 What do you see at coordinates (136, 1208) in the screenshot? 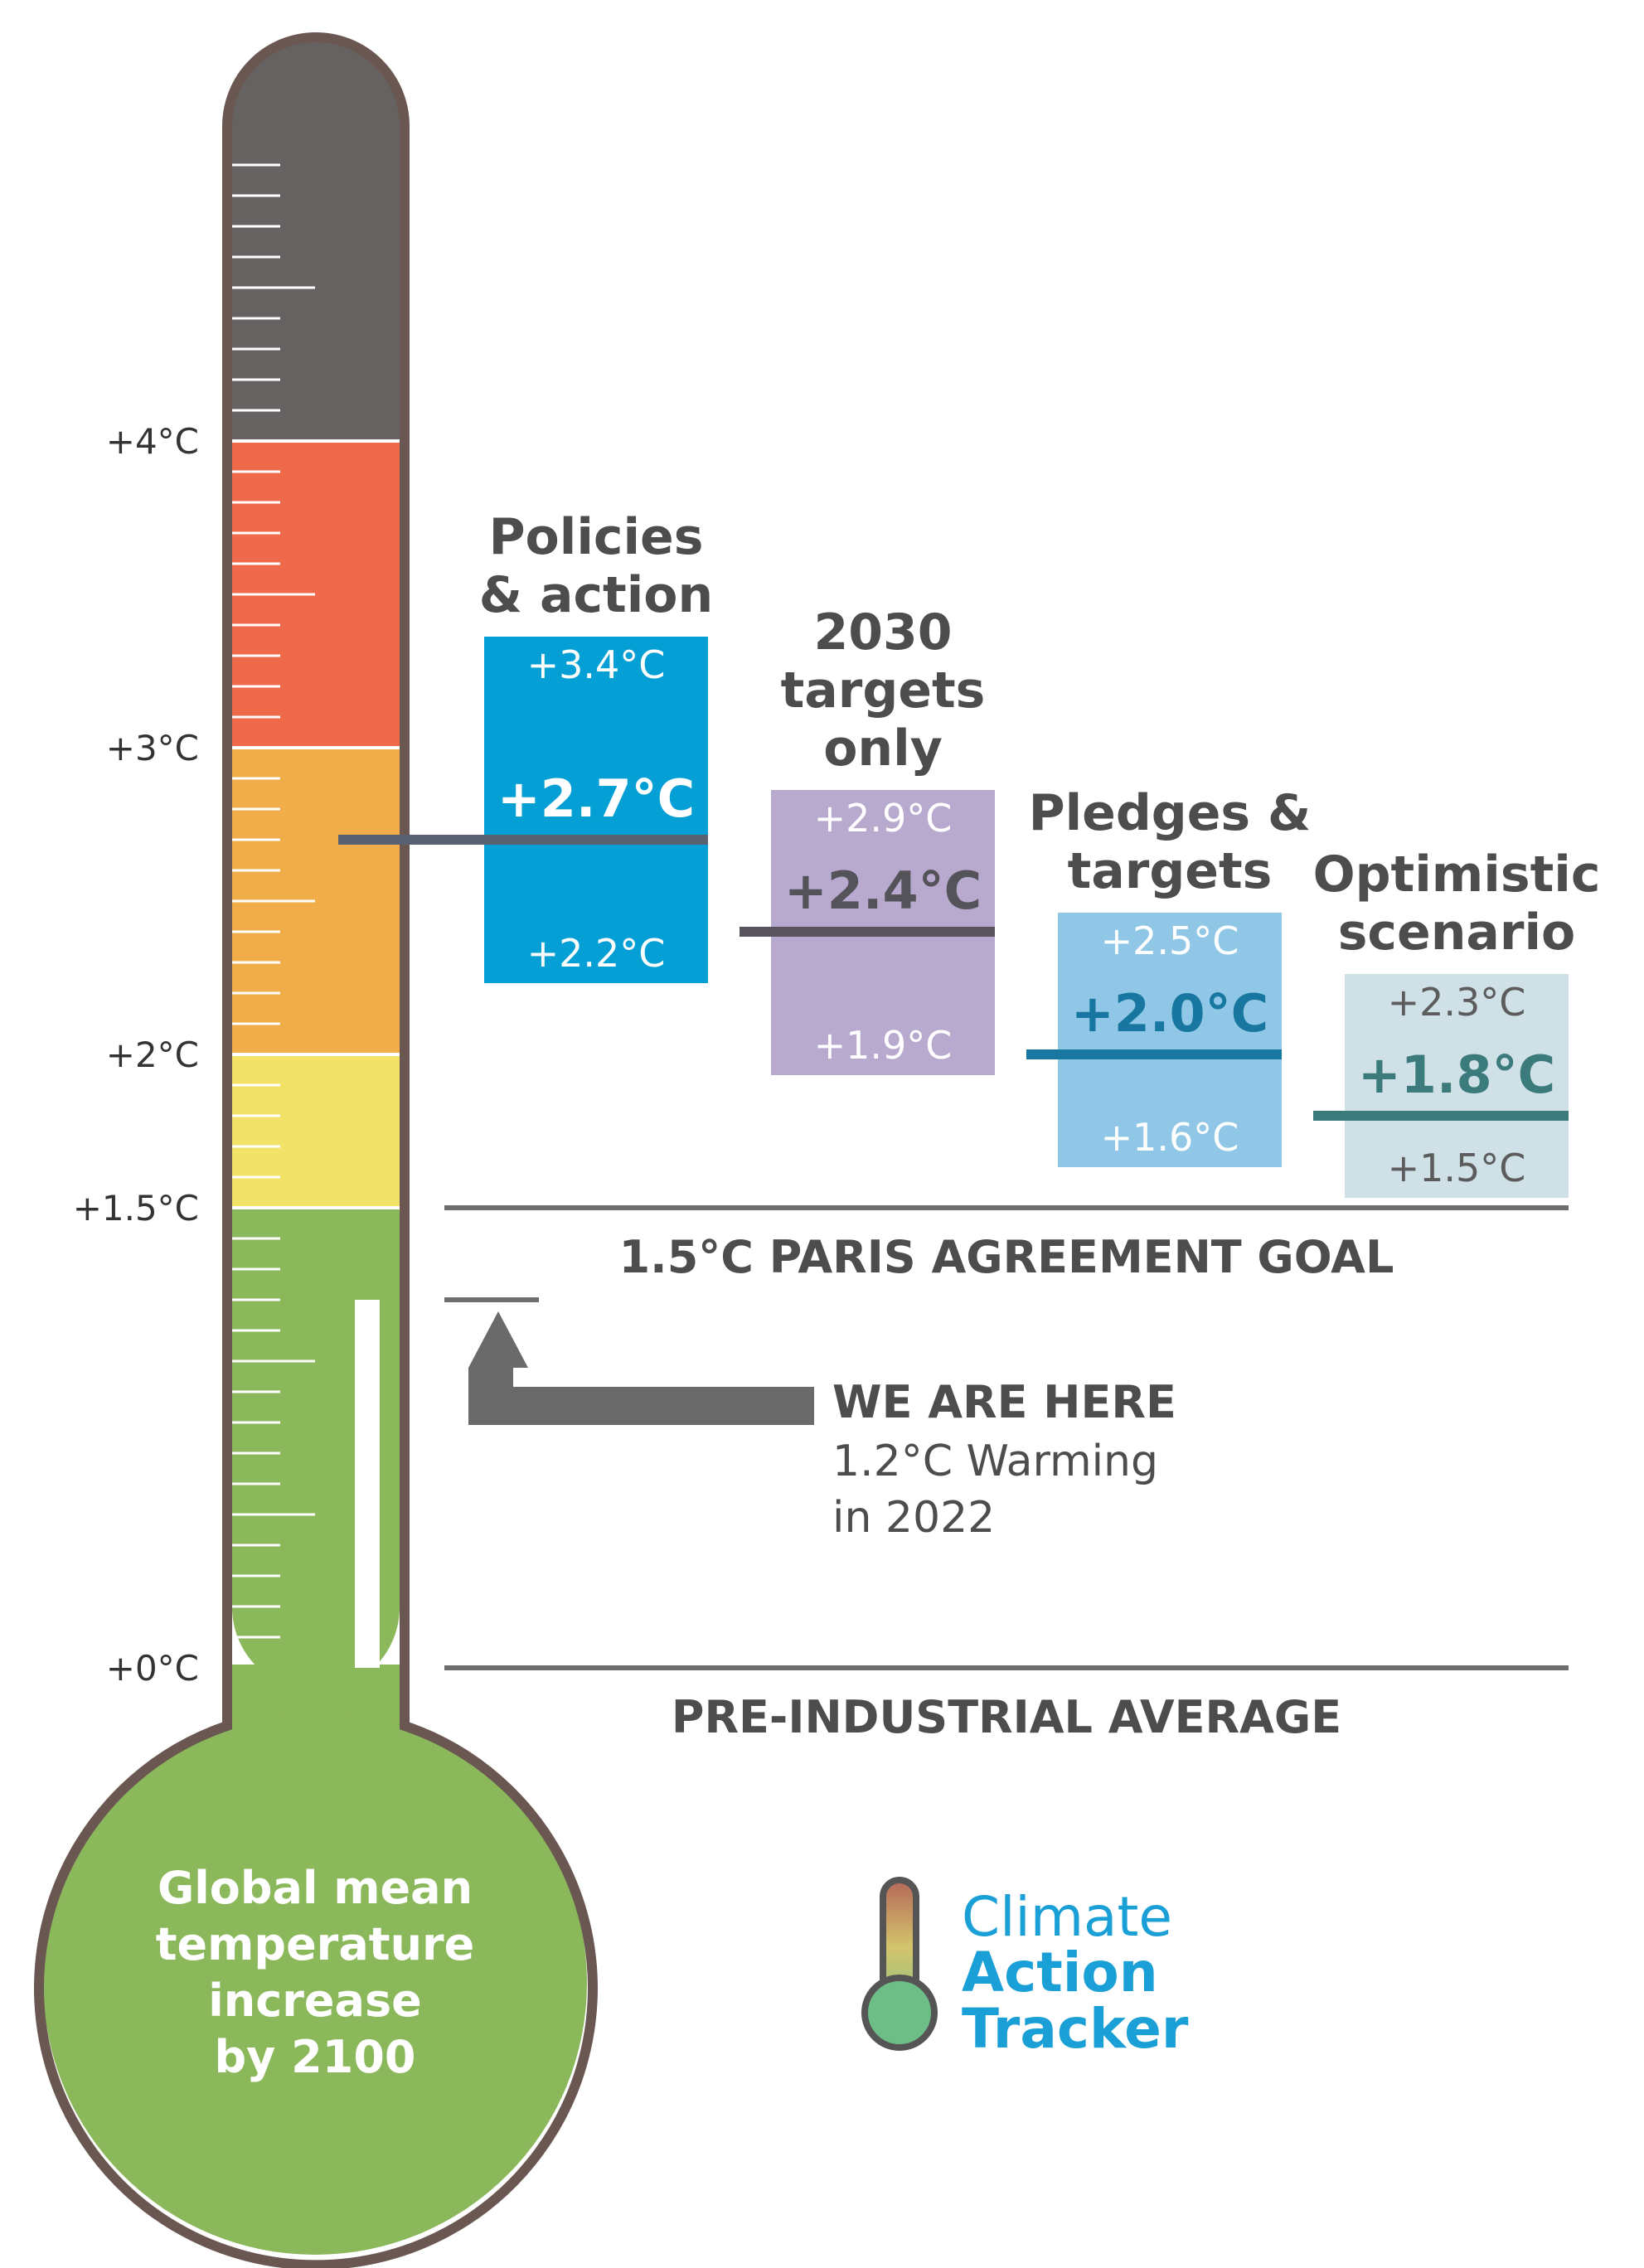
I see `axis-label: +1.5°C` at bounding box center [136, 1208].